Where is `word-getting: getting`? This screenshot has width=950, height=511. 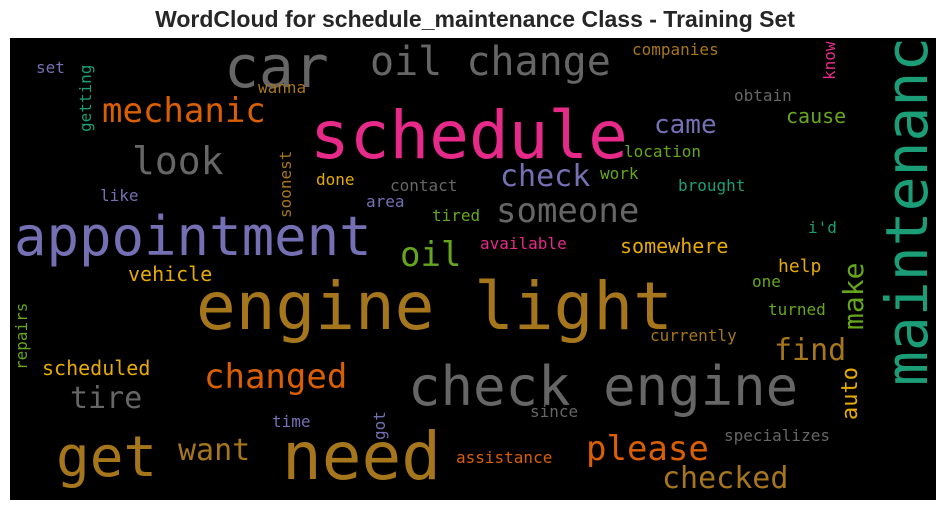 word-getting: getting is located at coordinates (85, 98).